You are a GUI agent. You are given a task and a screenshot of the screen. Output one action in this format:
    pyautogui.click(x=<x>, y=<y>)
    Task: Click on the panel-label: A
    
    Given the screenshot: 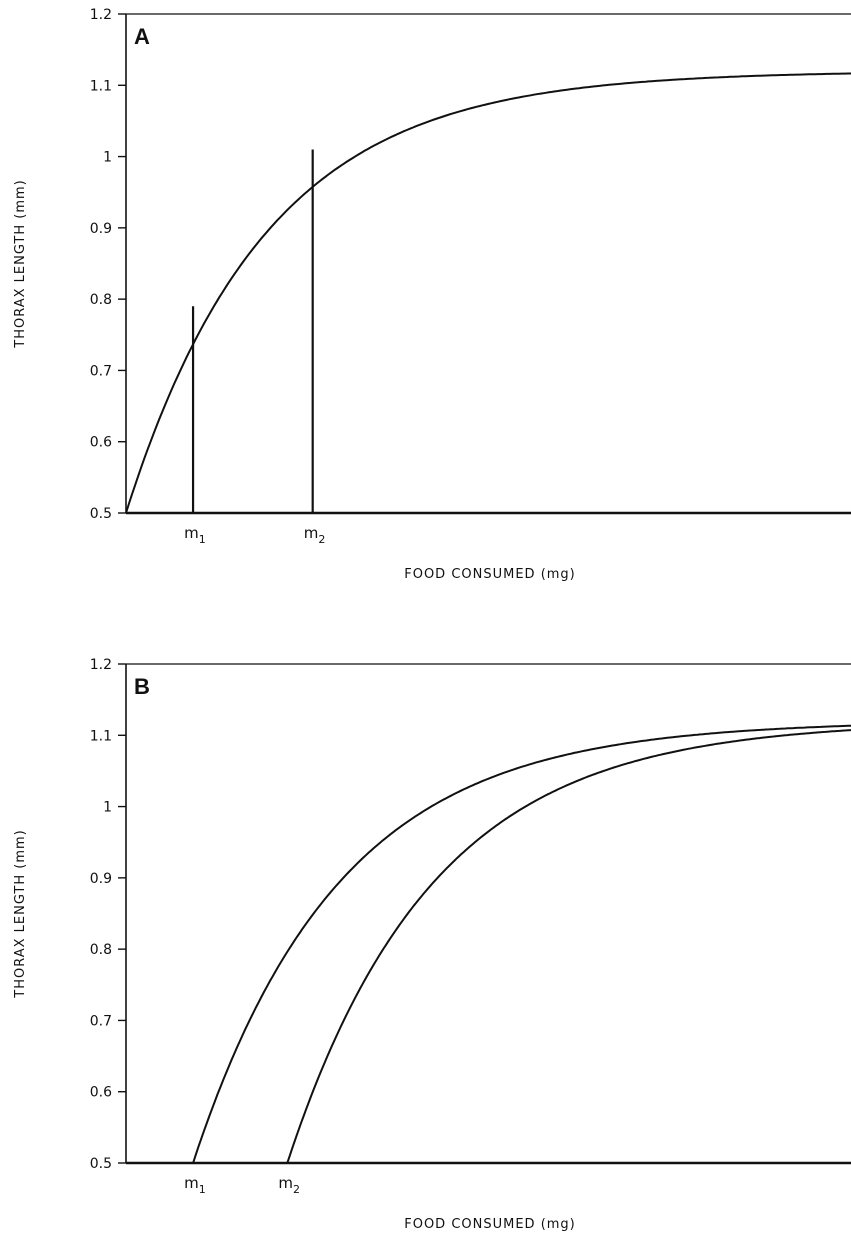 What is the action you would take?
    pyautogui.click(x=142, y=36)
    